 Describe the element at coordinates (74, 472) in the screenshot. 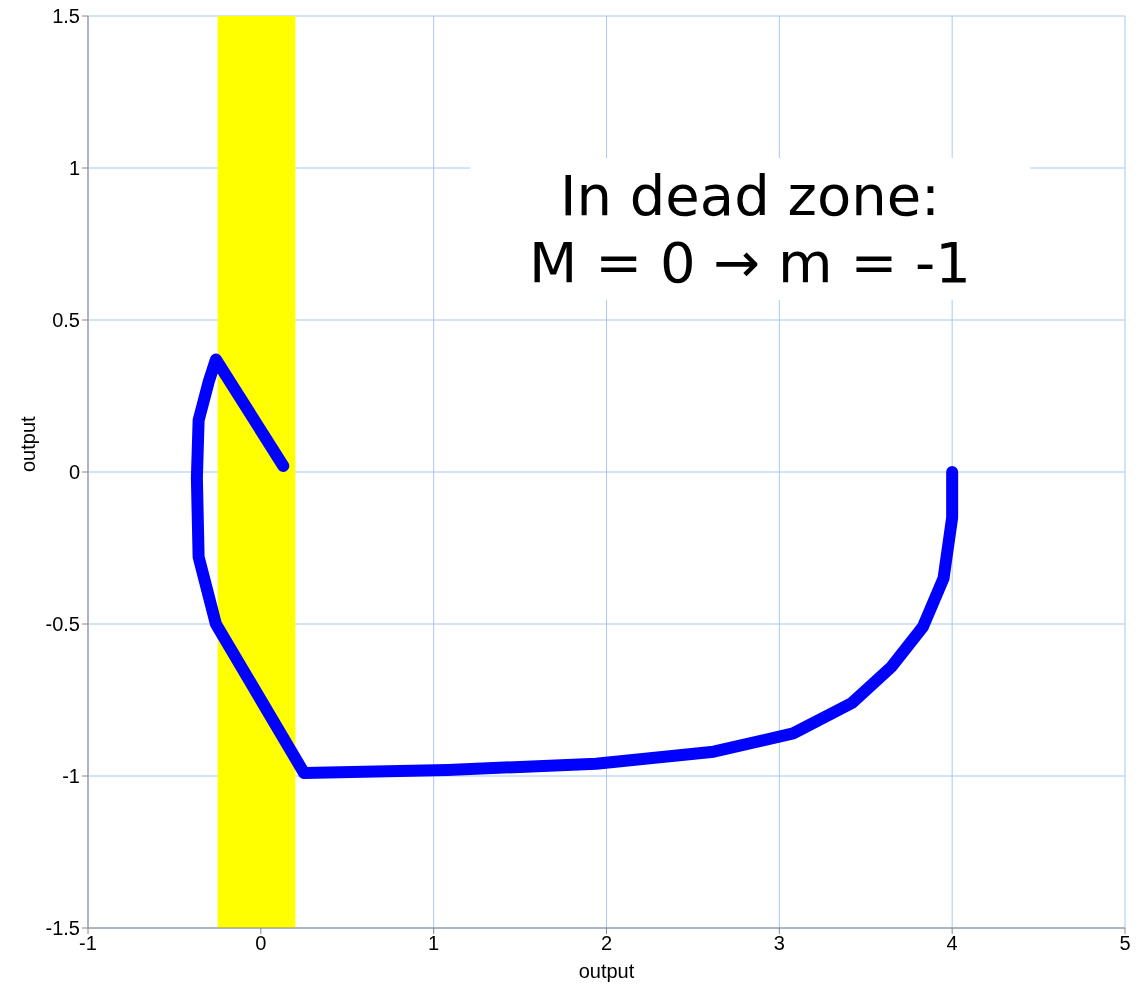

I see `y-tick-label: 0` at that location.